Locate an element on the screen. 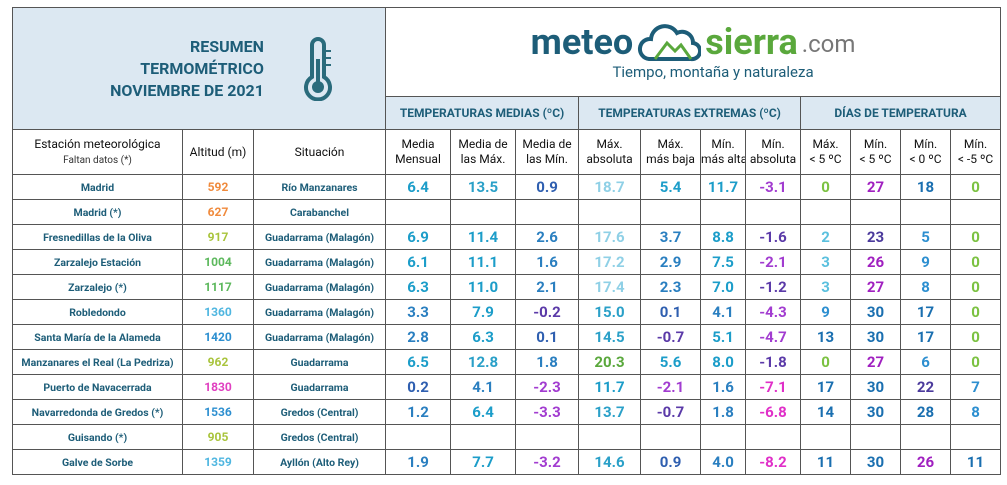 Image resolution: width=1007 pixels, height=485 pixels. title-line: RESUMEN is located at coordinates (226, 46).